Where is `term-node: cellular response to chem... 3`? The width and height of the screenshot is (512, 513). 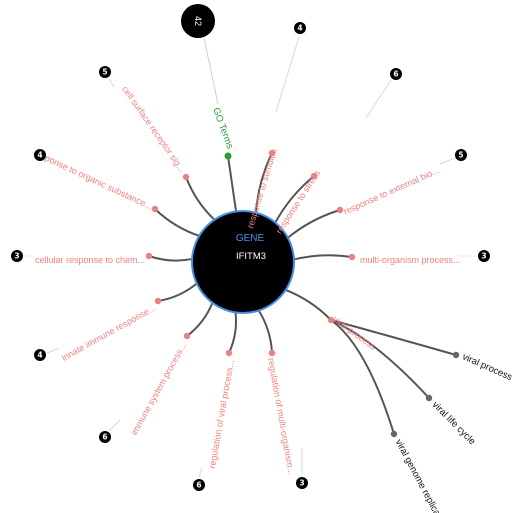 term-node: cellular response to chem... 3 is located at coordinates (82, 257).